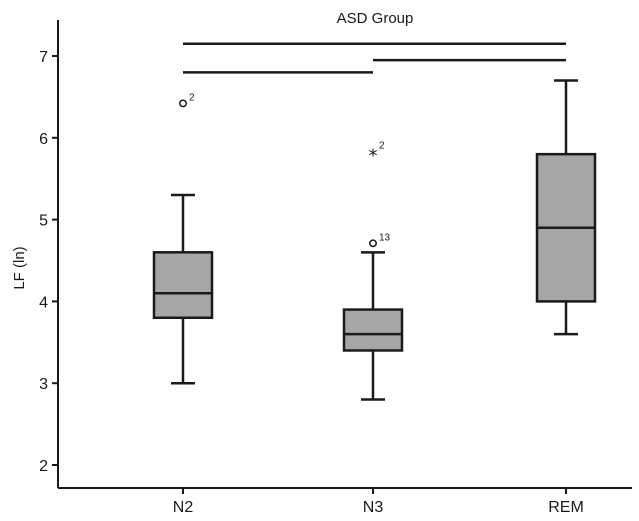  I want to click on box-n3, so click(373, 330).